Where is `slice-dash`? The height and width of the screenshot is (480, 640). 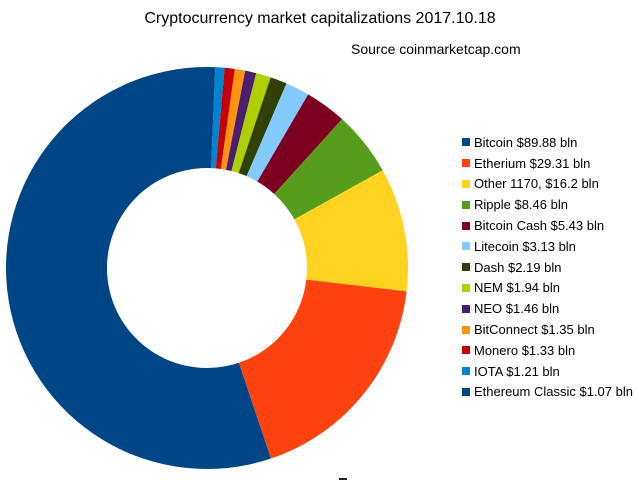
slice-dash is located at coordinates (262, 127).